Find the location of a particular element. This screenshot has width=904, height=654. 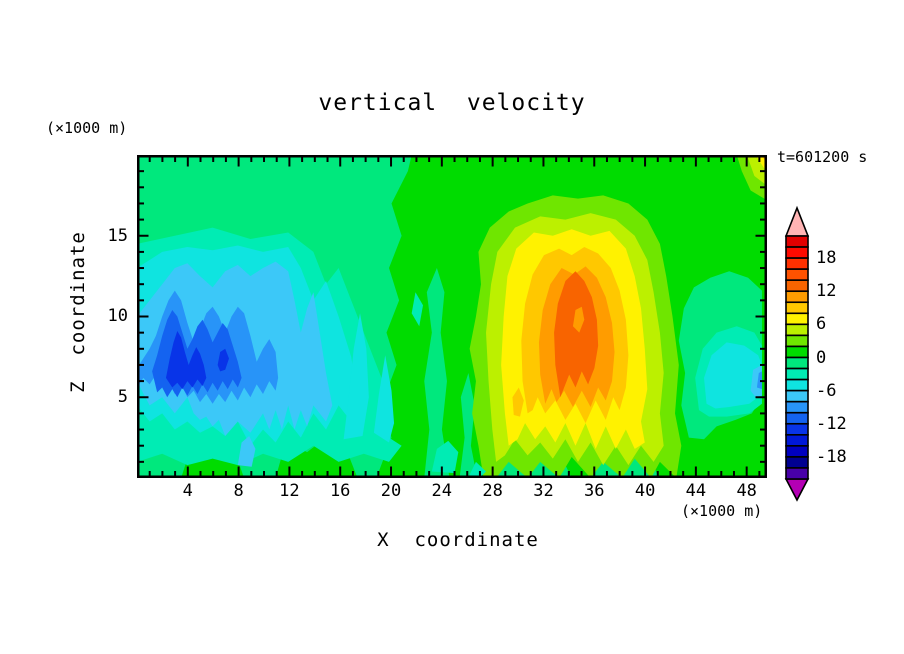

x-tick-label: 40 is located at coordinates (645, 491).